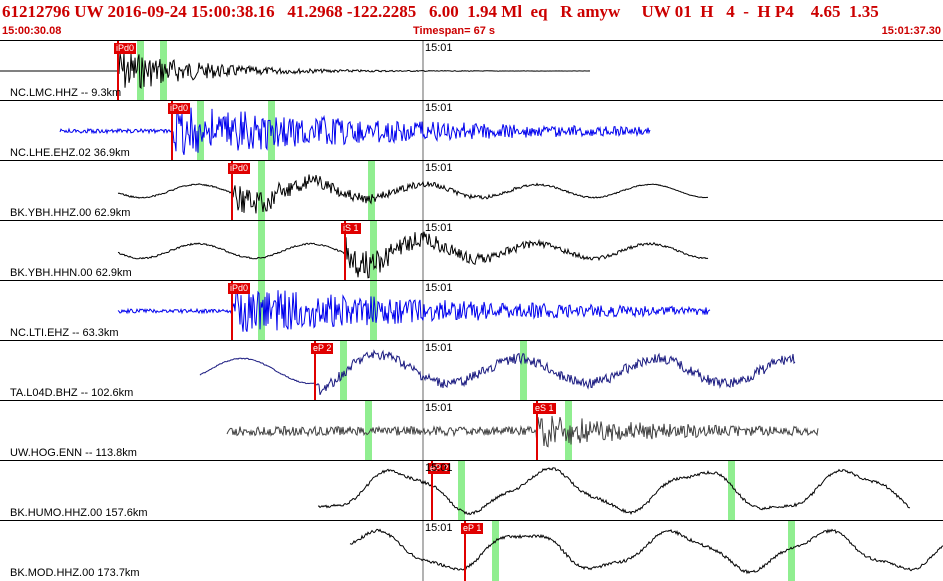 Image resolution: width=943 pixels, height=581 pixels. What do you see at coordinates (72, 393) in the screenshot?
I see `station-label: TA.L04D.BHZ -- 102.6km` at bounding box center [72, 393].